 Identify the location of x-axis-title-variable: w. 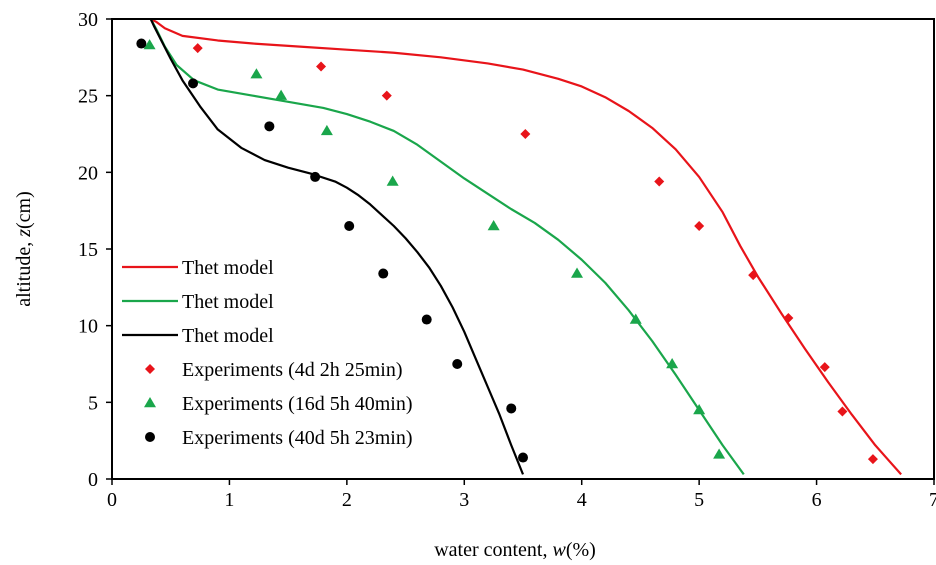
(559, 550).